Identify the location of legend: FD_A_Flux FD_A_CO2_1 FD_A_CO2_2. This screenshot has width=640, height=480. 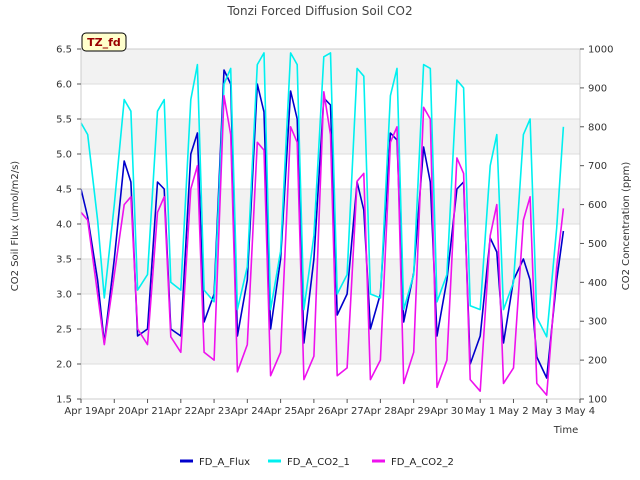
(317, 462).